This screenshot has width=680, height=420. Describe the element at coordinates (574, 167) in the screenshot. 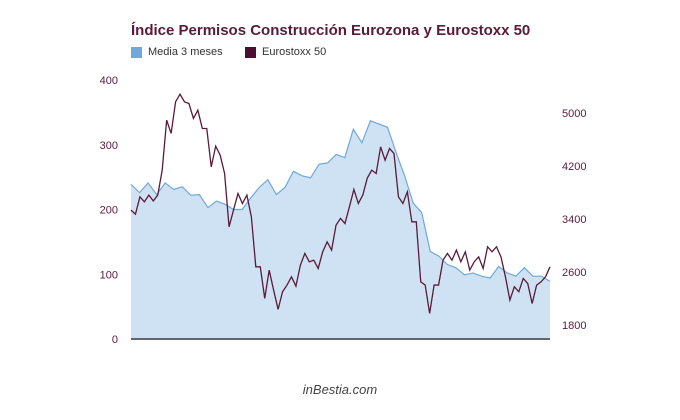

I see `right-tick-label: 4200` at that location.